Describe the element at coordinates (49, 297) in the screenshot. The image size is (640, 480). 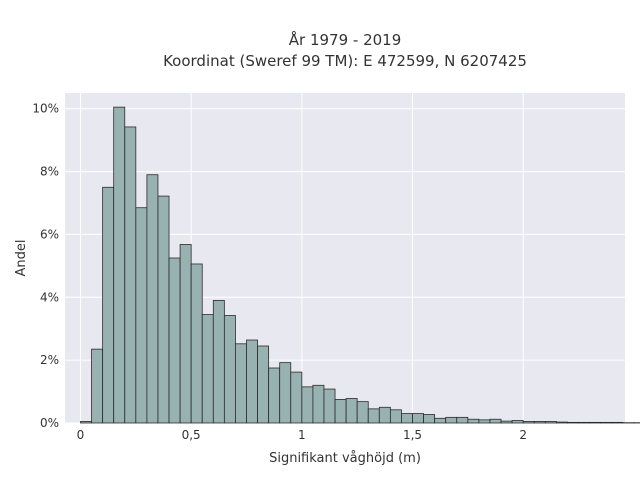
I see `y-tick-label: 4%` at that location.